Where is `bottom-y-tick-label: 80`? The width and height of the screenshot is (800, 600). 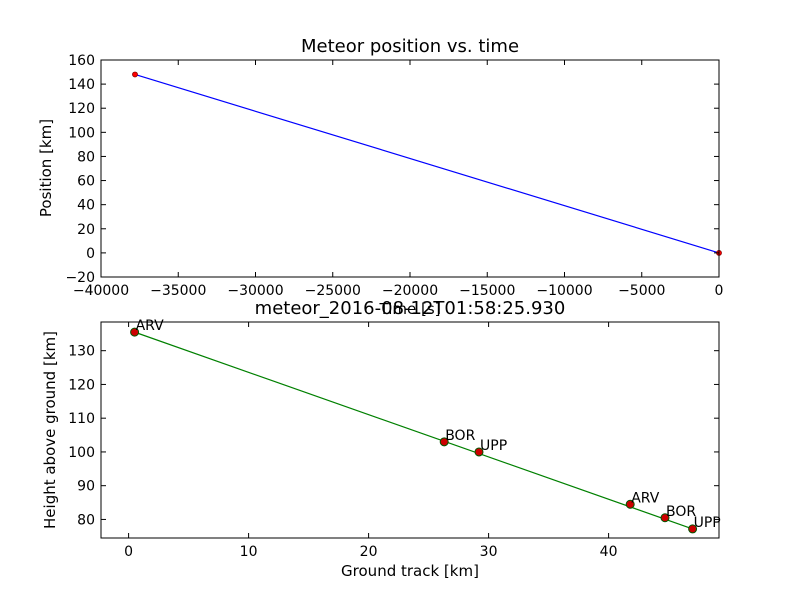
bottom-y-tick-label: 80 is located at coordinates (86, 520).